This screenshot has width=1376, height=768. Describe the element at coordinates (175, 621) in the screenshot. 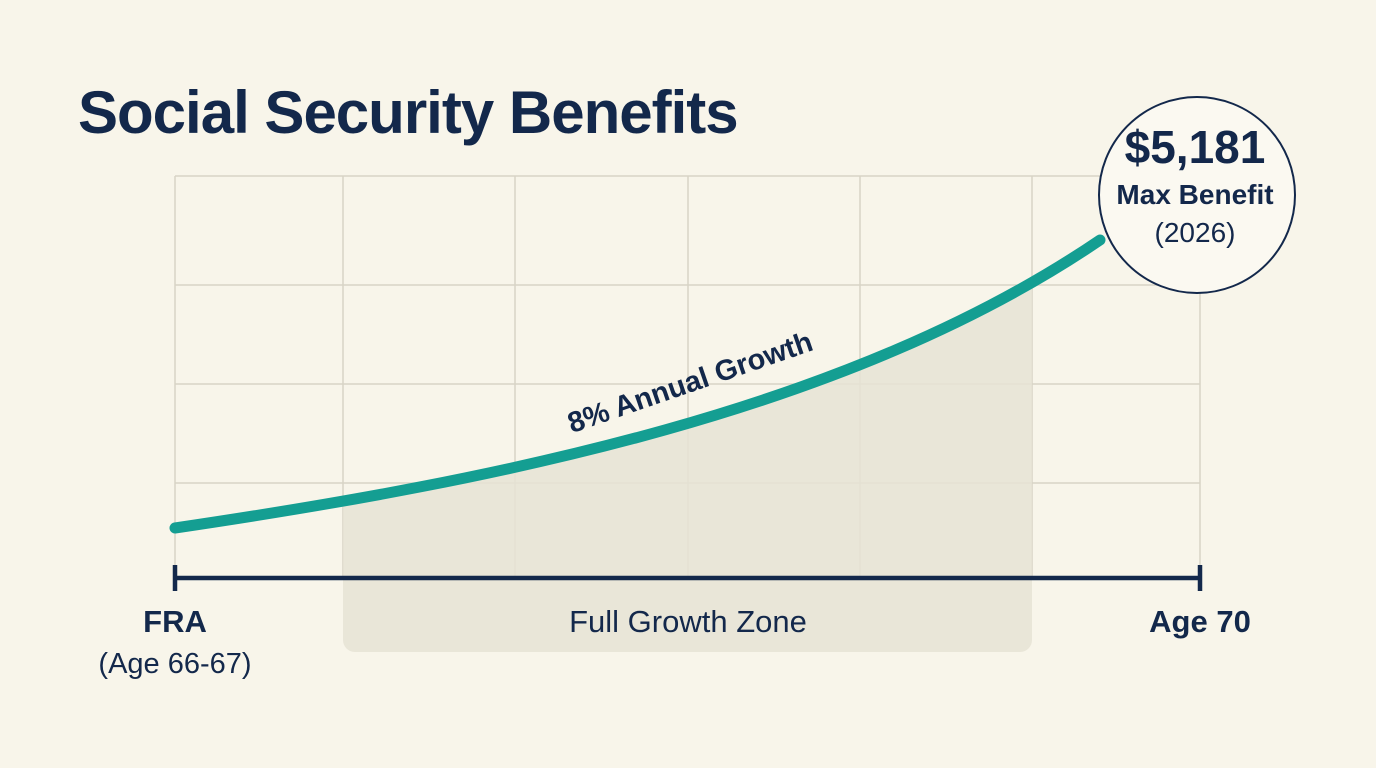

I see `start-label: FRA` at that location.